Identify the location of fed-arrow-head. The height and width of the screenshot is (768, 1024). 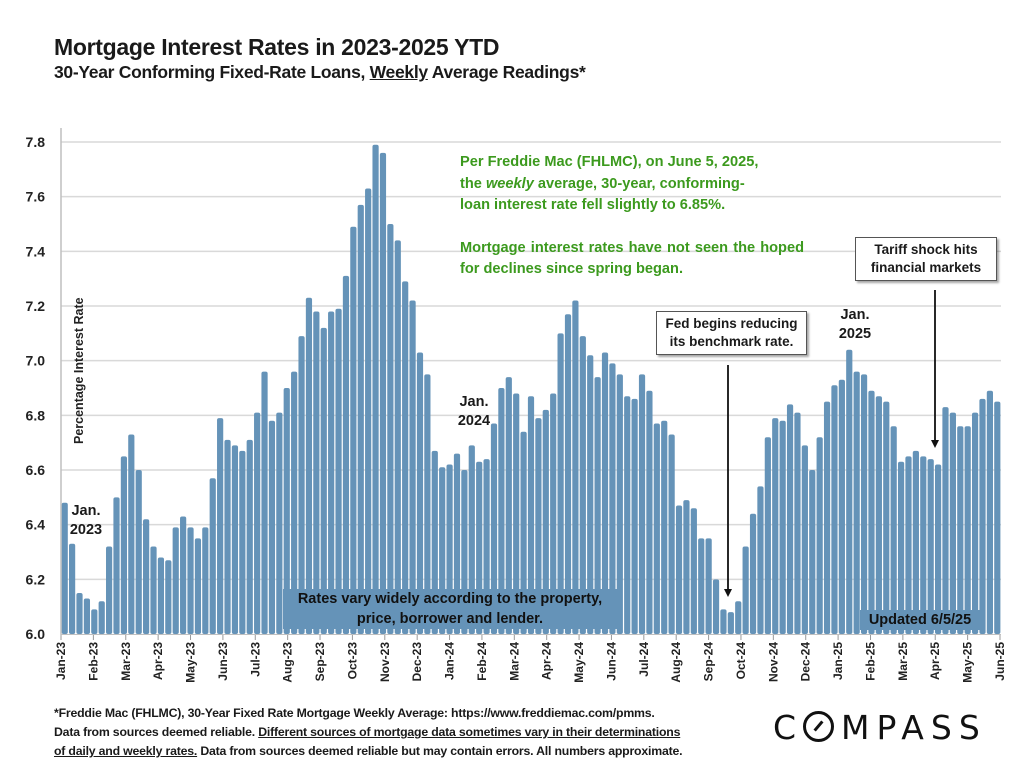
(728, 593).